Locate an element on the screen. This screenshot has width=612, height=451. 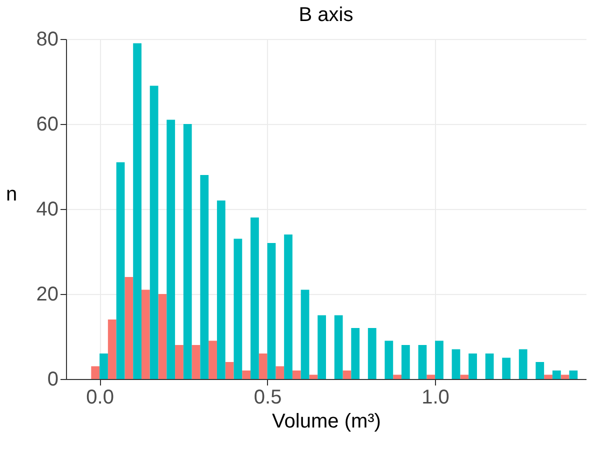
y-tick-label: 40 is located at coordinates (47, 209).